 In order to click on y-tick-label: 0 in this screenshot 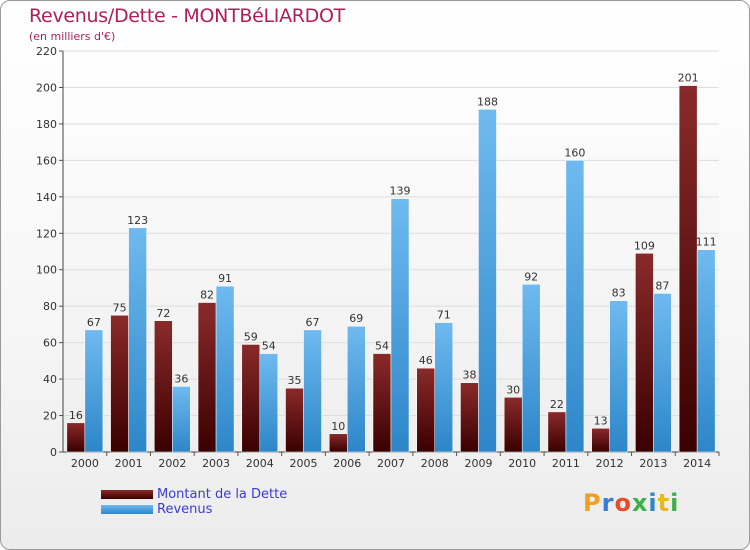, I will do `click(53, 452)`.